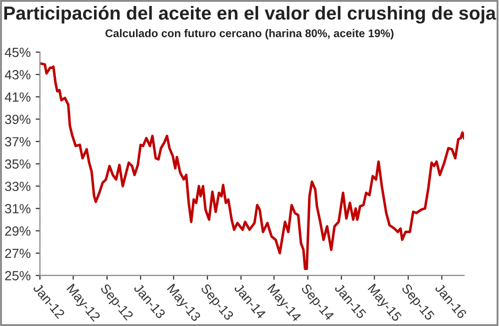  I want to click on y-tick-label: 37%, so click(17, 141).